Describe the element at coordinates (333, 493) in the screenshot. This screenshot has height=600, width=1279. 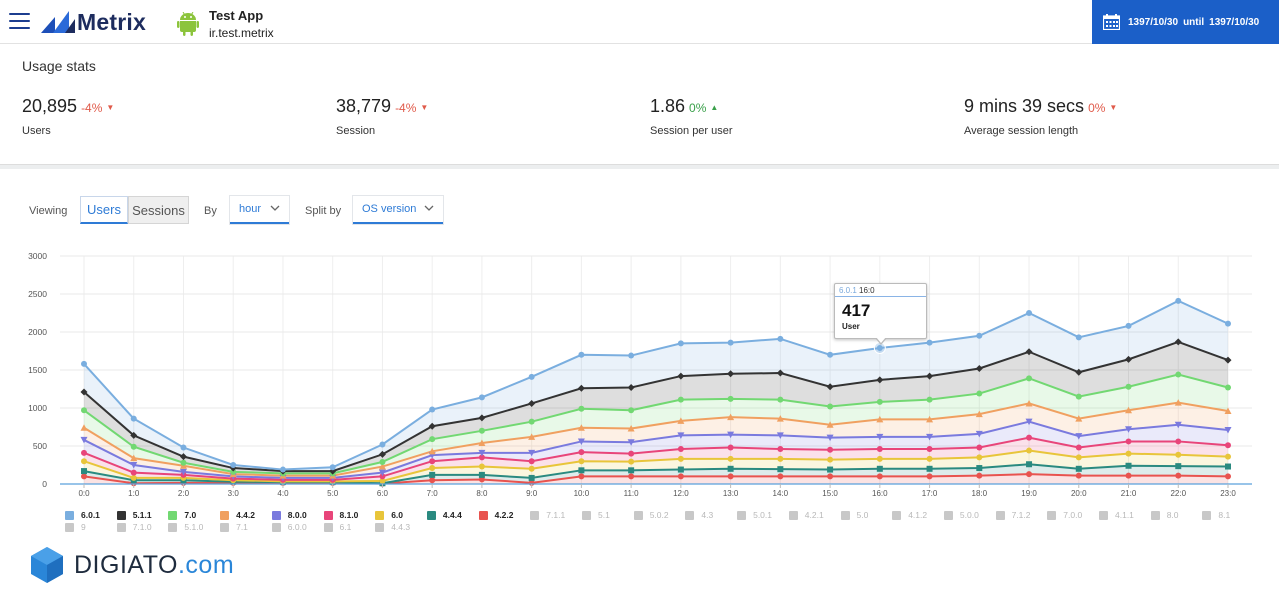
I see `x-tick-label: 5:0` at that location.